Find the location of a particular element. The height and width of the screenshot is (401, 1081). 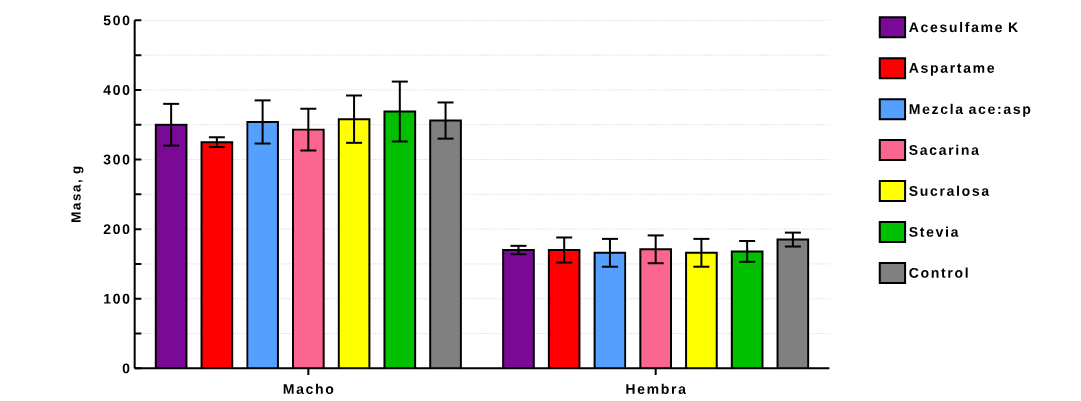

legend-label: Sucralosa is located at coordinates (949, 190).